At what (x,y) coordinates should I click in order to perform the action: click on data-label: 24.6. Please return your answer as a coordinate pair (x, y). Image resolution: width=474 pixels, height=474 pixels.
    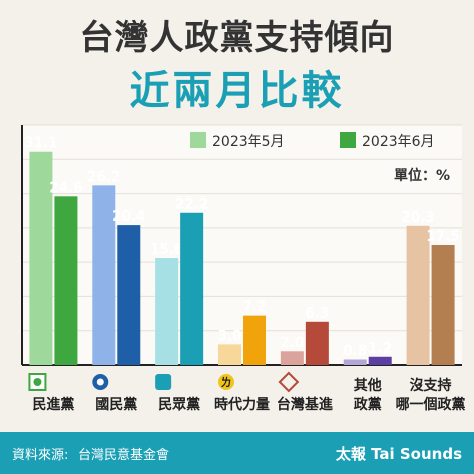
    Looking at the image, I should click on (65, 187).